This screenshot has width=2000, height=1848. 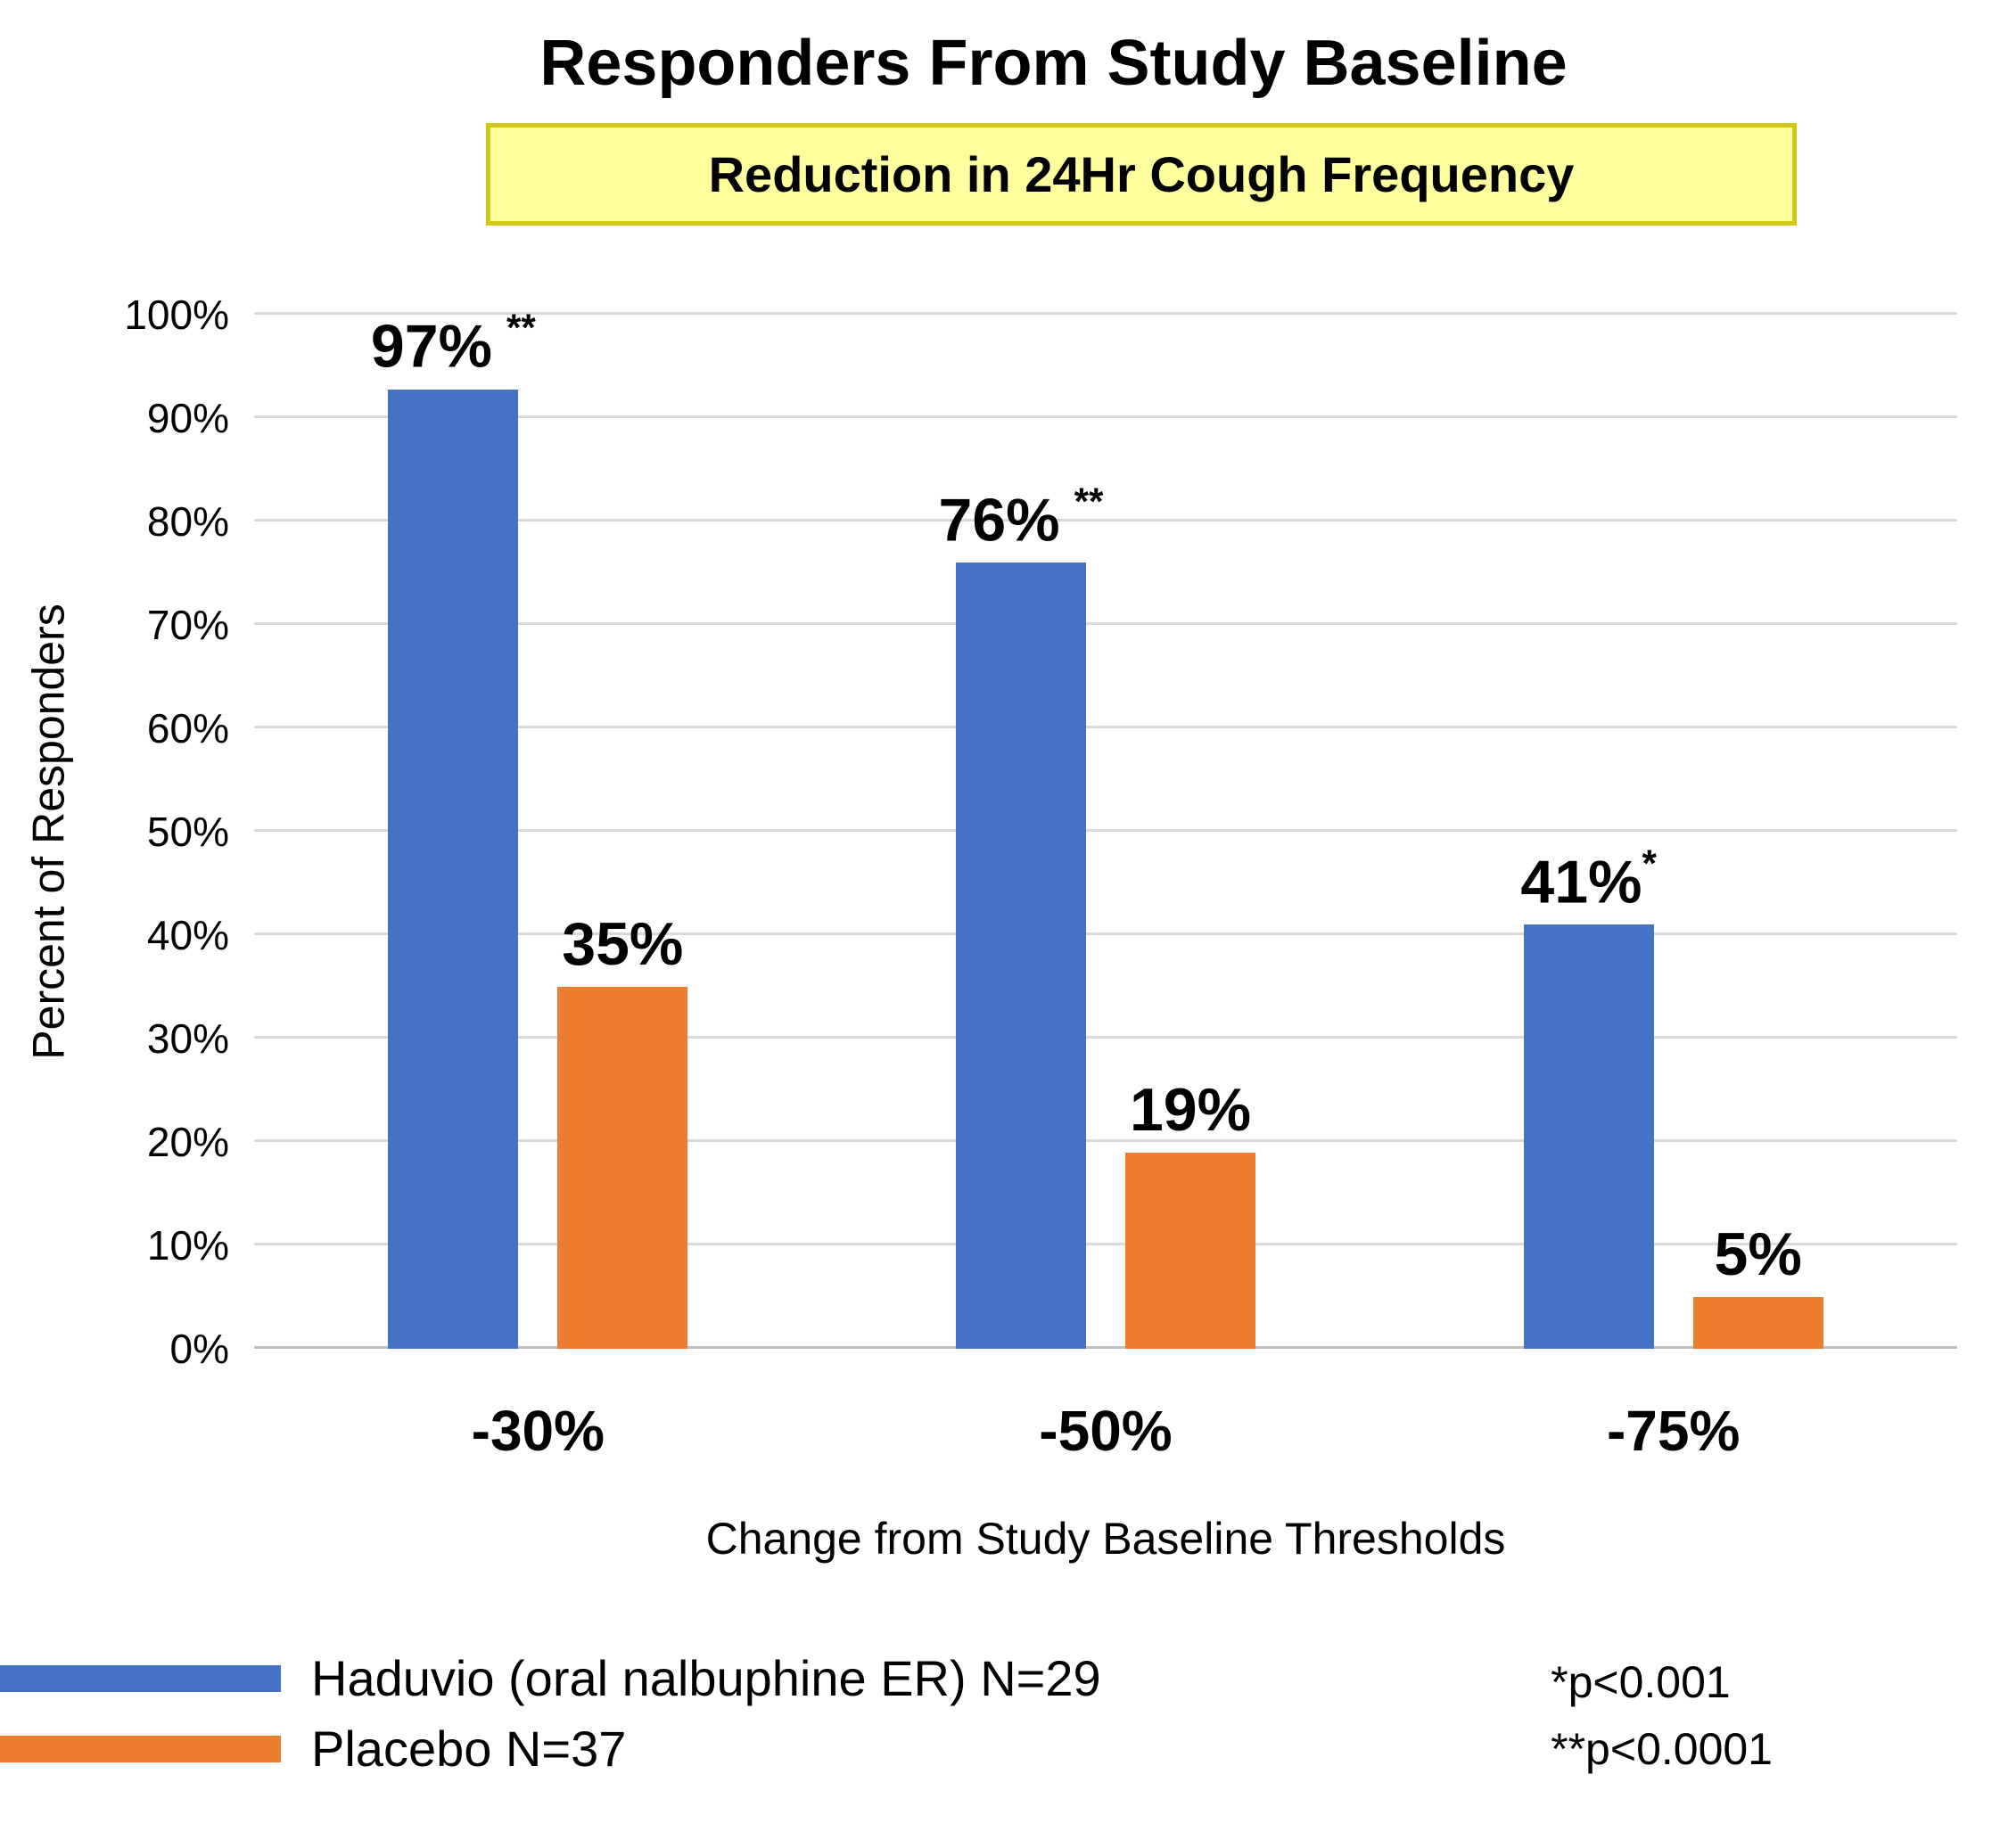 I want to click on y-axis-title: Percent of Responders, so click(x=49, y=832).